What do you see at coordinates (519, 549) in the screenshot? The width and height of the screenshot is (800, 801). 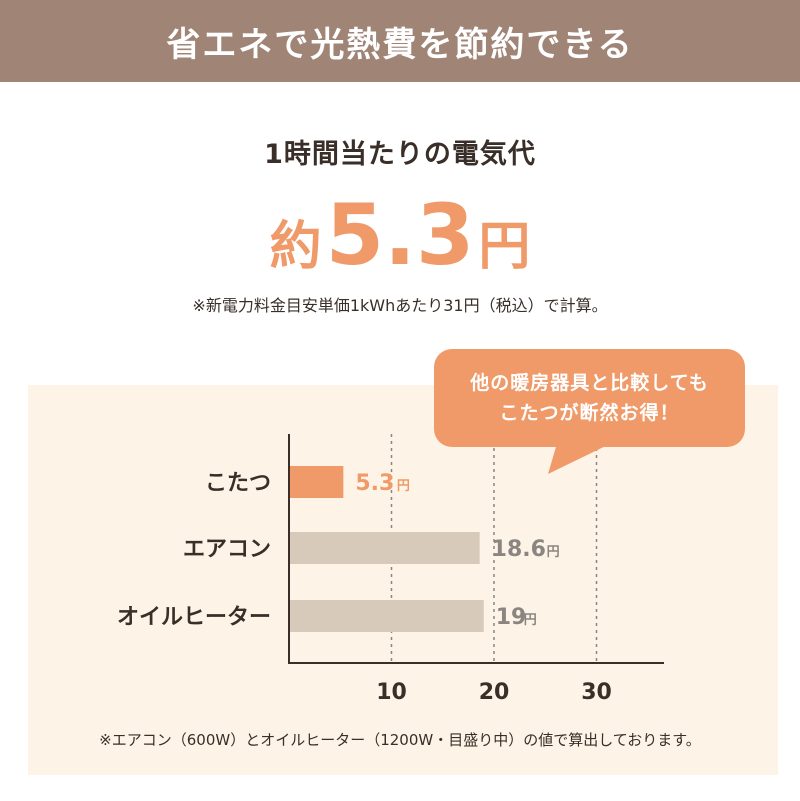 I see `value-label: 18.6` at bounding box center [519, 549].